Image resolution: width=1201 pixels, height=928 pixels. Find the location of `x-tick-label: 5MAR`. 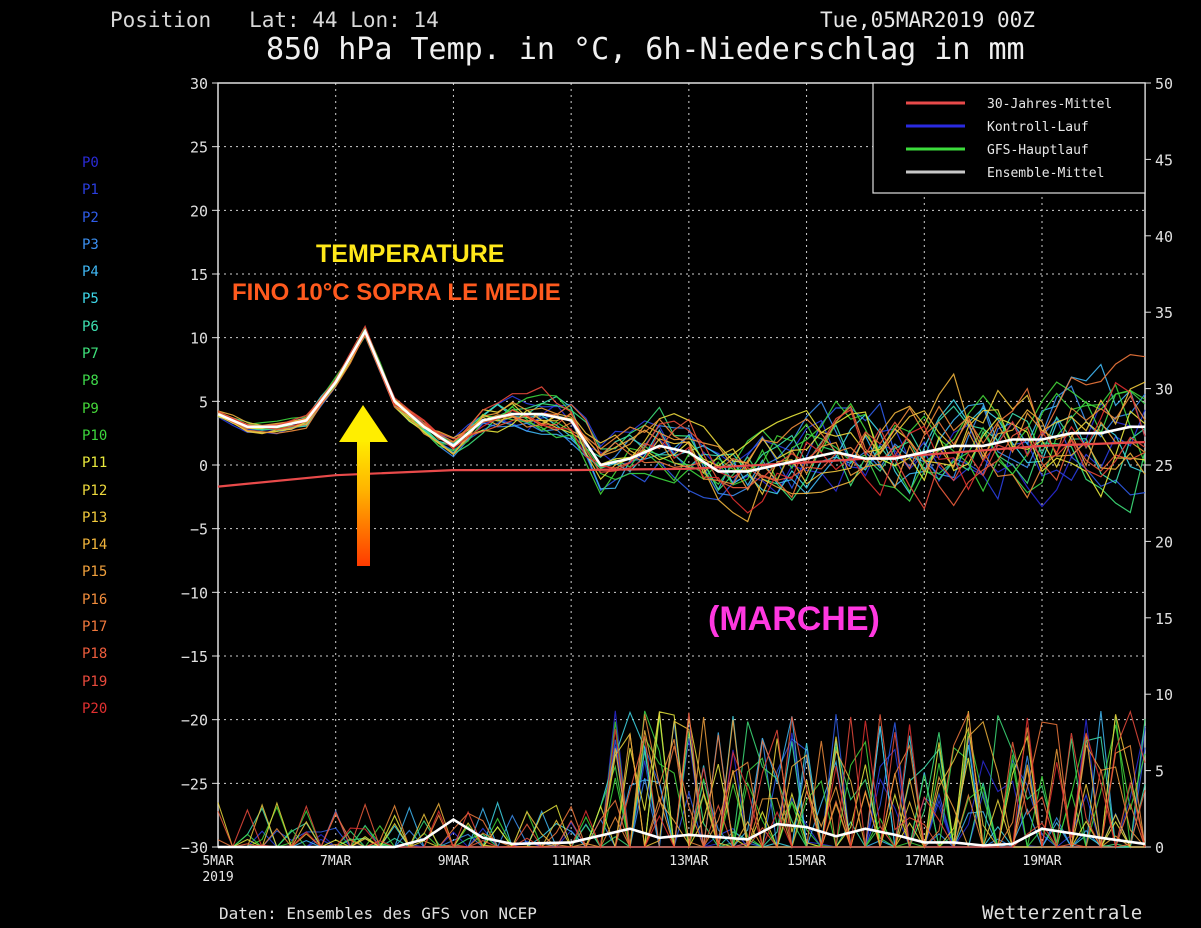

x-tick-label: 5MAR is located at coordinates (217, 861).